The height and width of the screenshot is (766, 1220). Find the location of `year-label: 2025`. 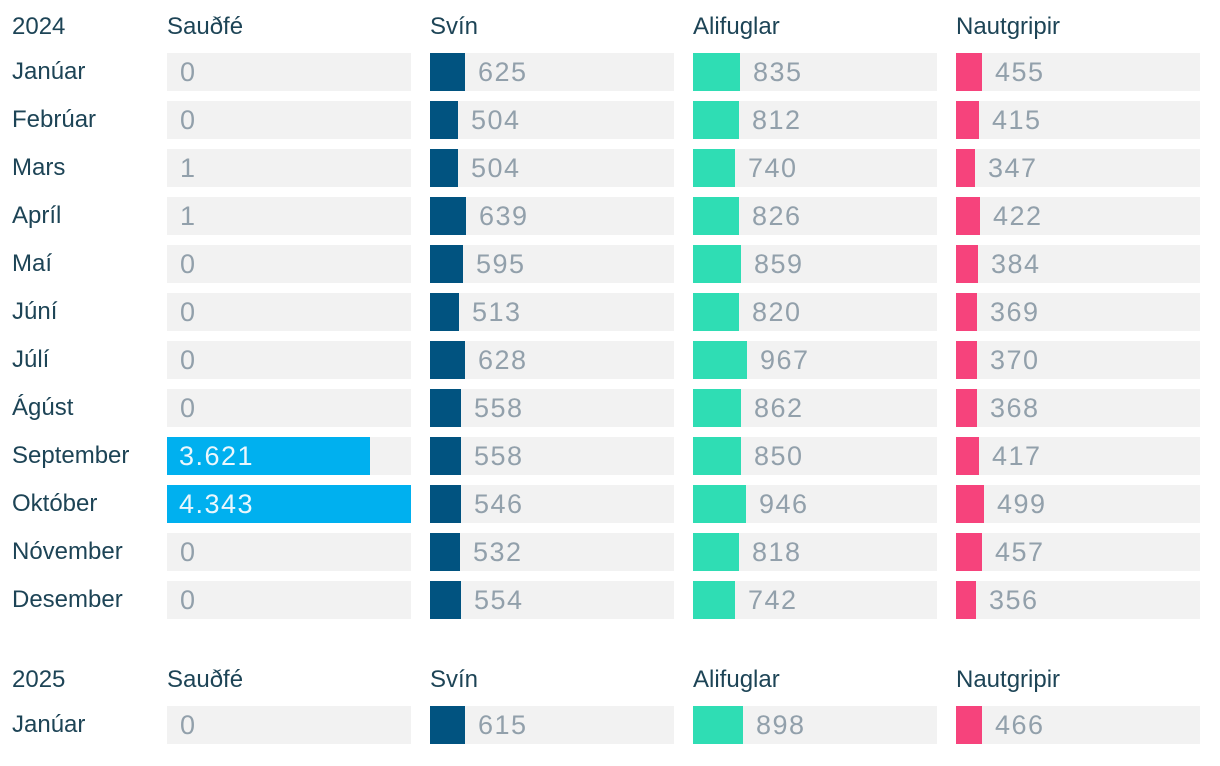

year-label: 2025 is located at coordinates (39, 679).